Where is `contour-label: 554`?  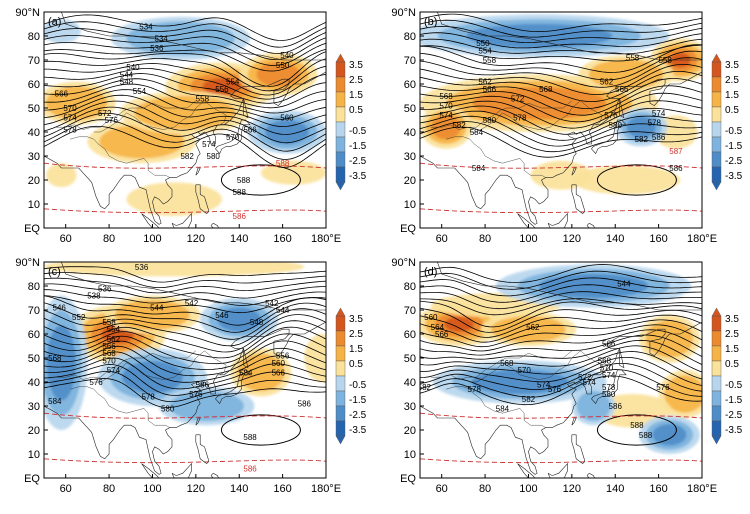
contour-label: 554 is located at coordinates (114, 329).